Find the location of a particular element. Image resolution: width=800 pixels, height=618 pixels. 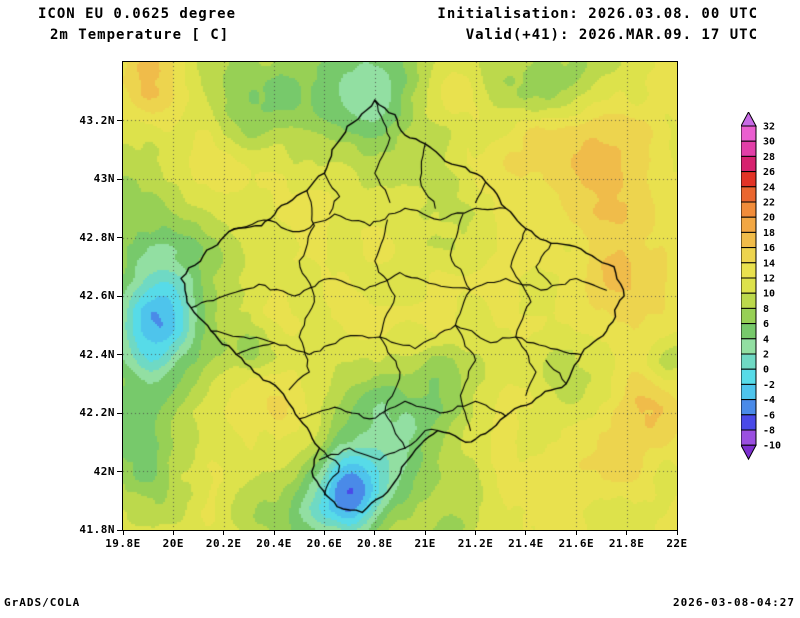

colorbar-arrow-bottom is located at coordinates (749, 452).